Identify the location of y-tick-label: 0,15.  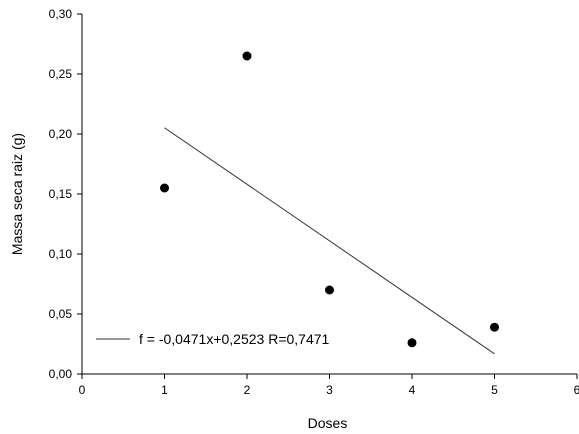
(61, 194).